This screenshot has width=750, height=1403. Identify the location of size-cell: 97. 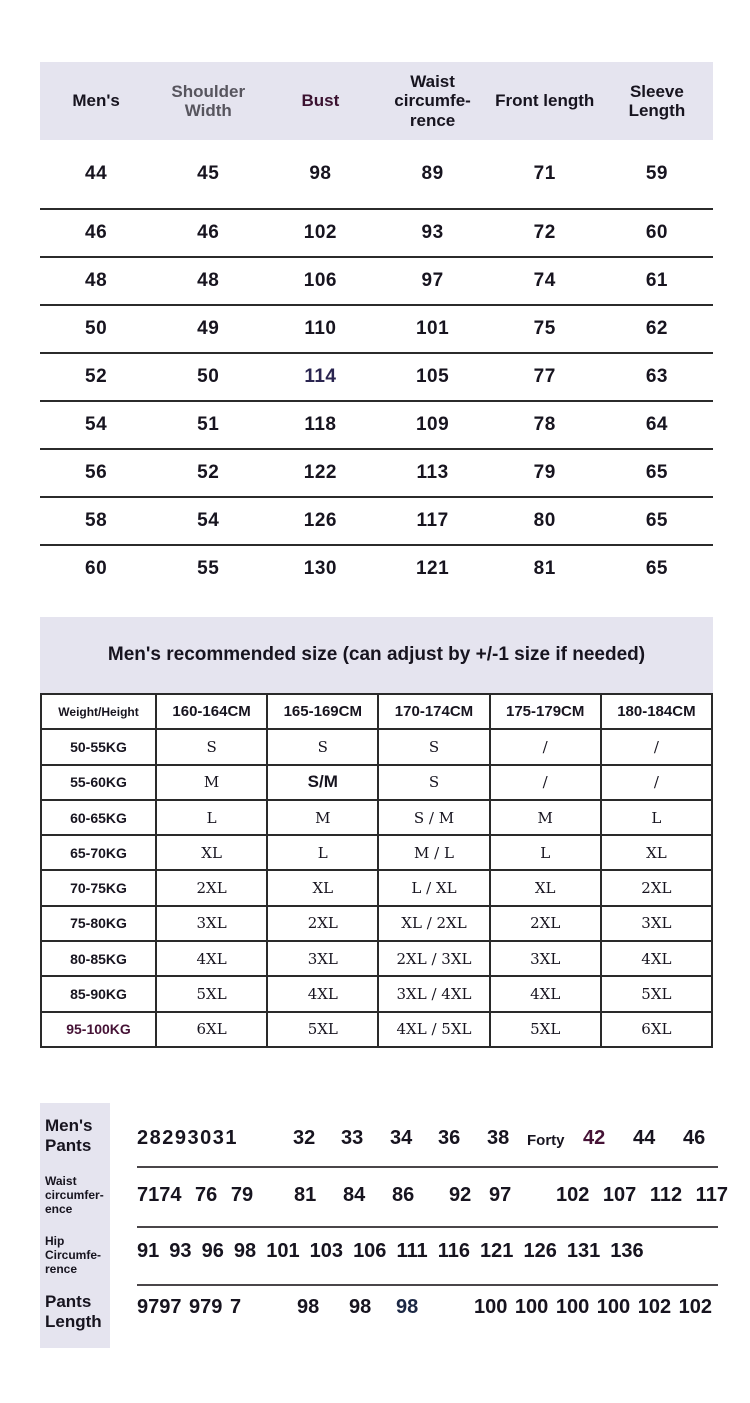
(432, 280).